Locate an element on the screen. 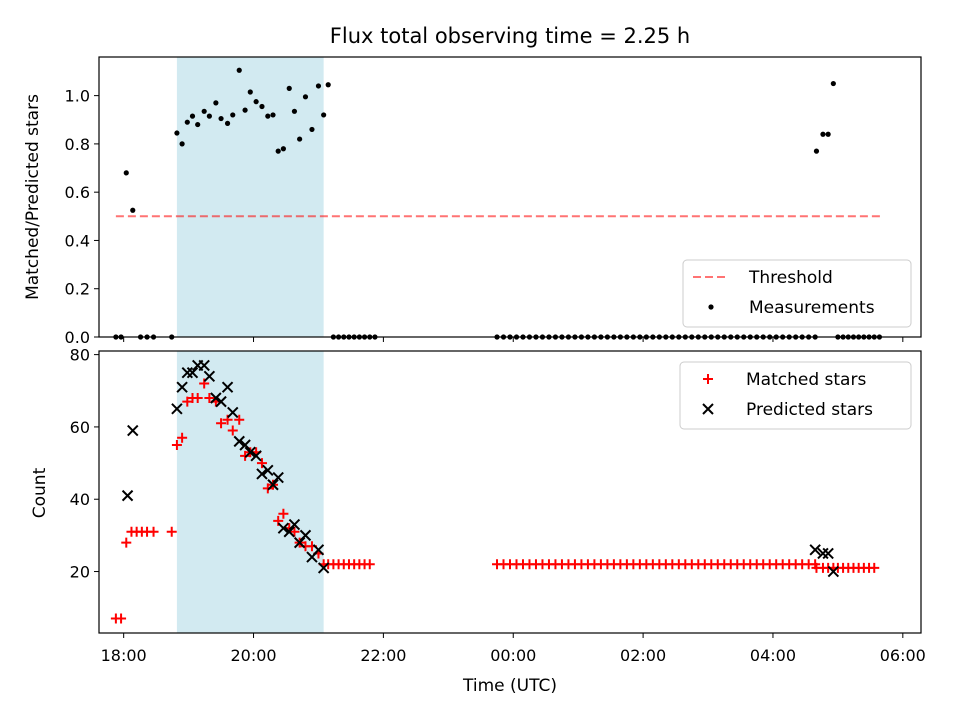 The height and width of the screenshot is (720, 960). y-tick-label: 0.6 is located at coordinates (77, 192).